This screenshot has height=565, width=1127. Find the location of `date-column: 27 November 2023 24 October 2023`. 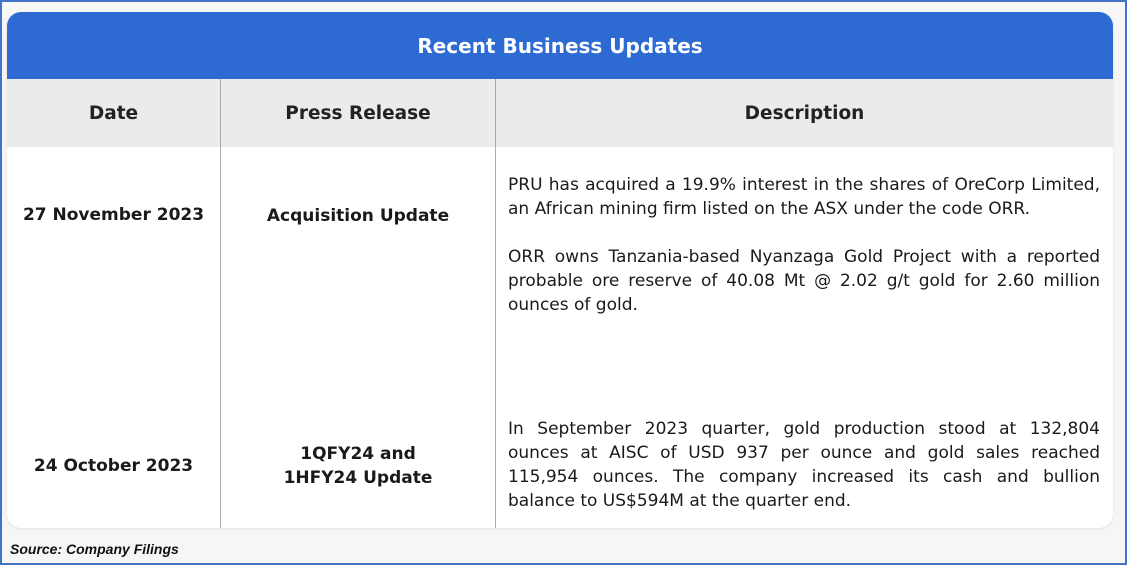

date-column: 27 November 2023 24 October 2023 is located at coordinates (114, 337).